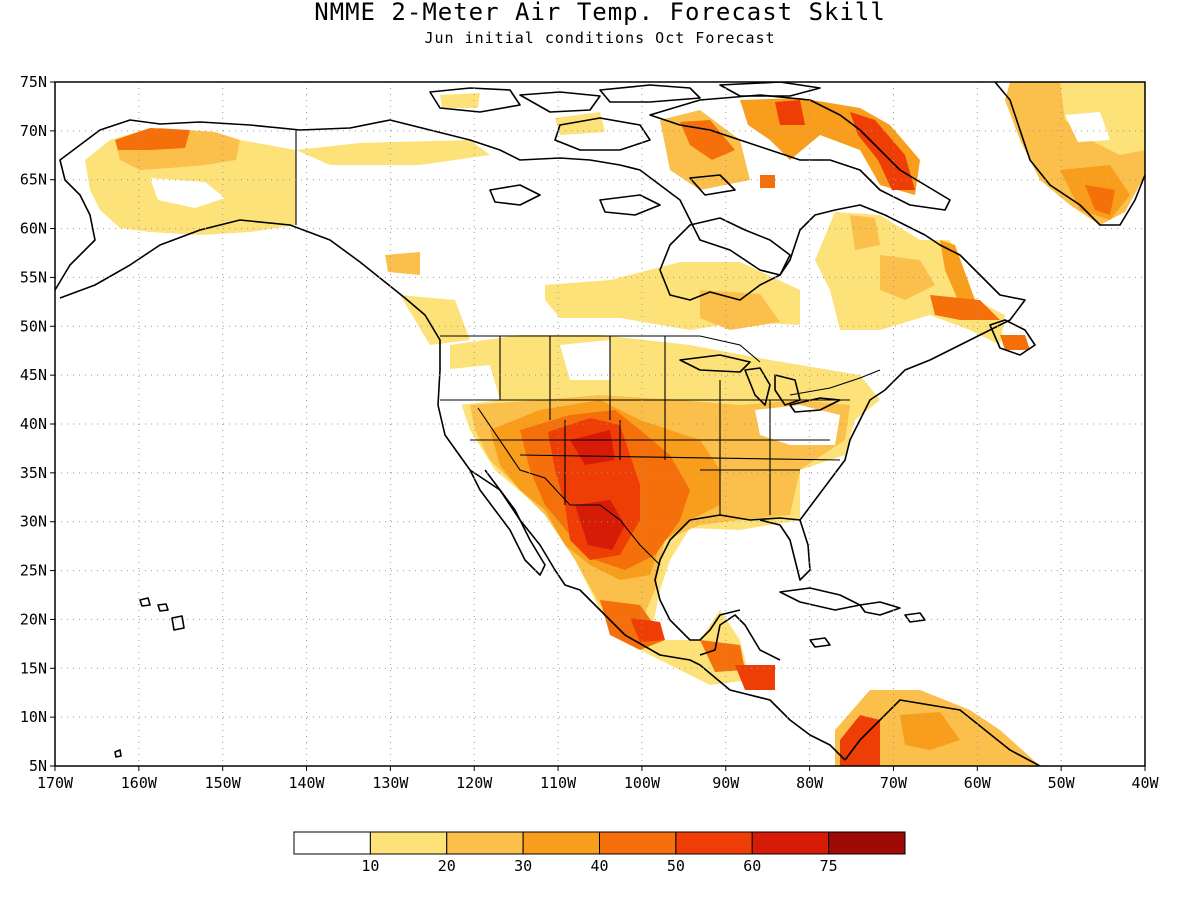  Describe the element at coordinates (558, 783) in the screenshot. I see `lon-tick-label: 110W` at that location.